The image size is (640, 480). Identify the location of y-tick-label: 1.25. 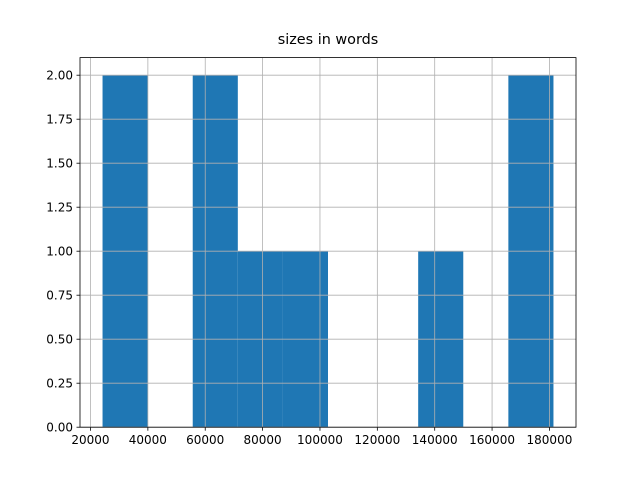
(59, 208).